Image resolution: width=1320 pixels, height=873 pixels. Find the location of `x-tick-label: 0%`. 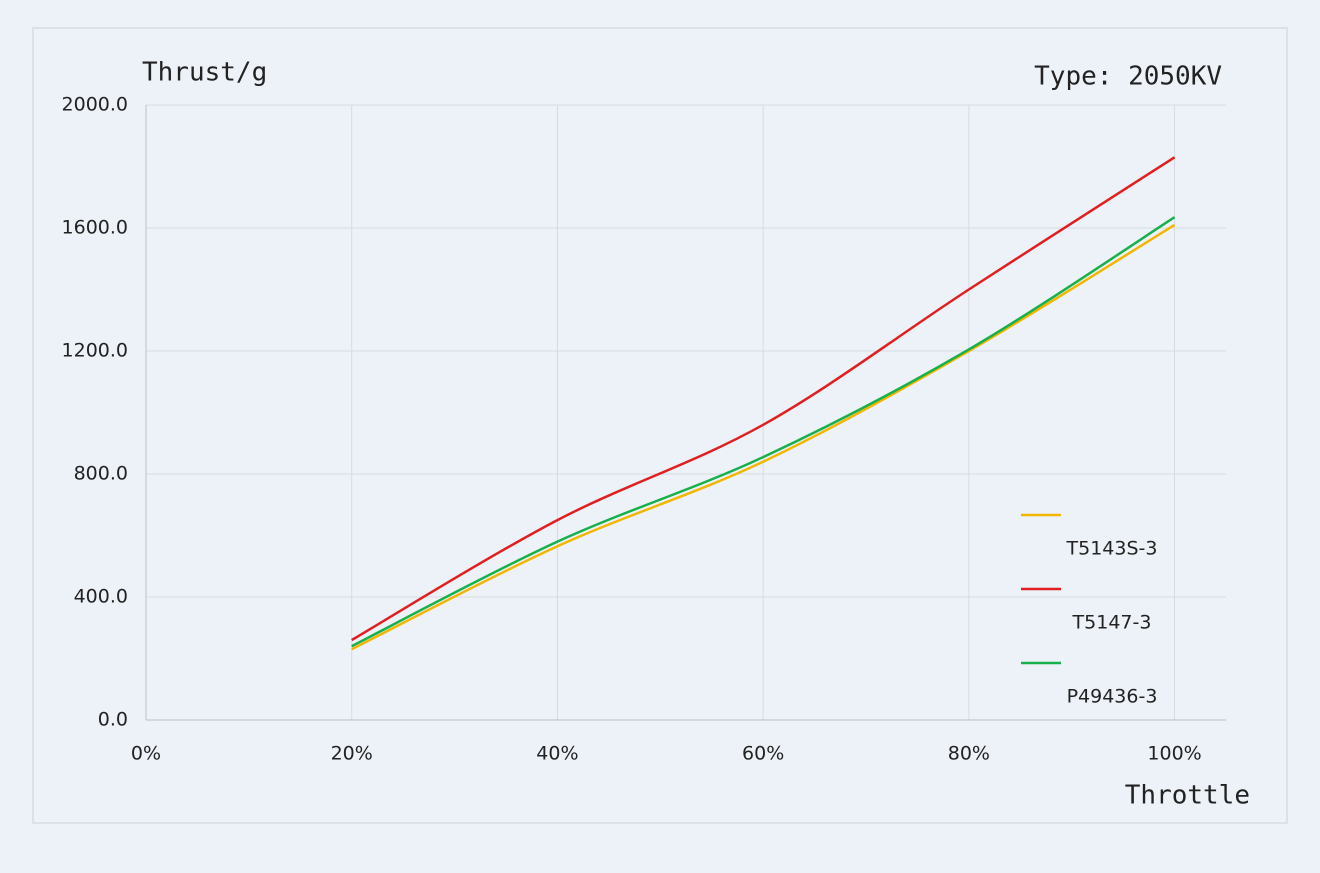

x-tick-label: 0% is located at coordinates (146, 754).